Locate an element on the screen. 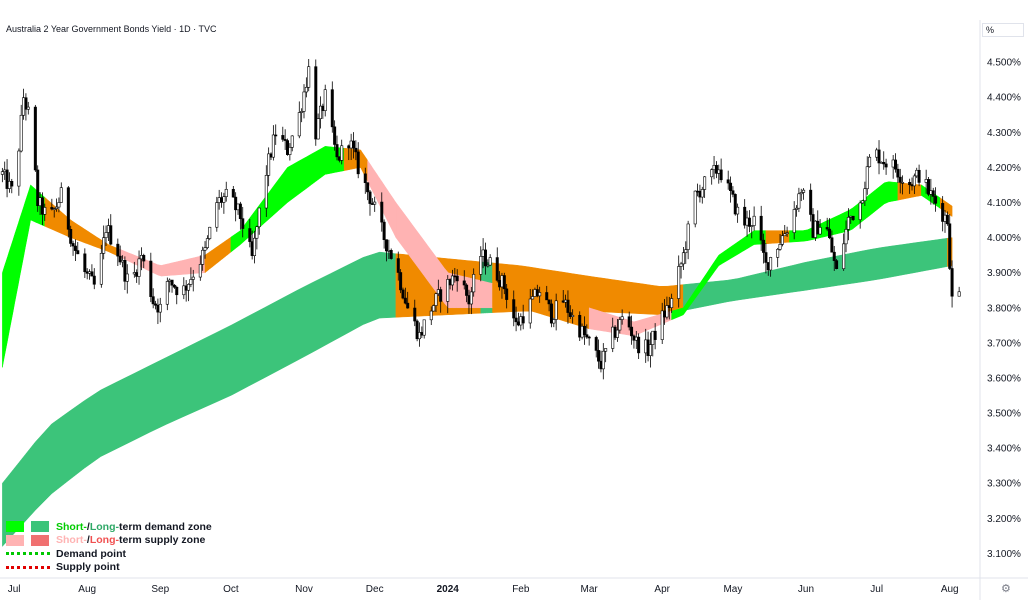 The width and height of the screenshot is (1028, 600). time-tick-label: Dec is located at coordinates (375, 589).